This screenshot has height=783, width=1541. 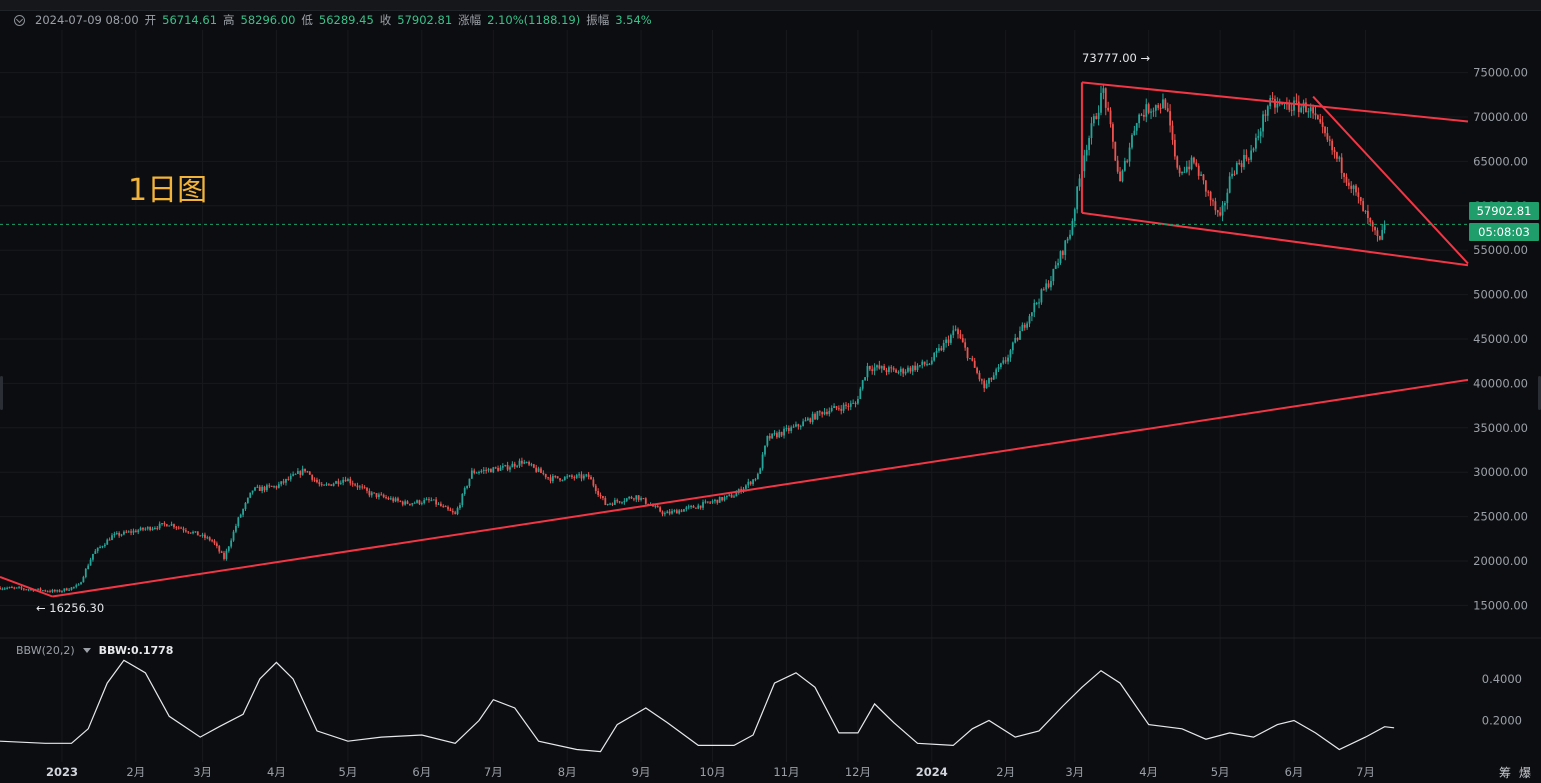 What do you see at coordinates (94, 650) in the screenshot?
I see `bbw-legend: BBW(20,2) BBW:0.1778` at bounding box center [94, 650].